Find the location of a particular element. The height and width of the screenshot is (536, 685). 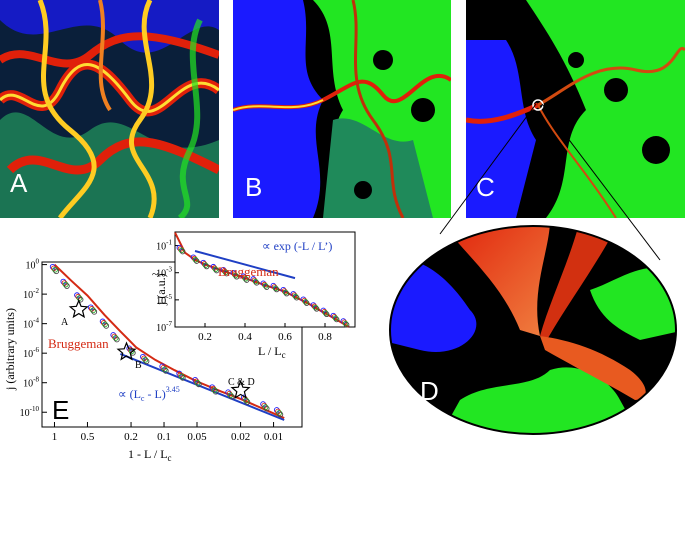

panel-a-simulation: A is located at coordinates (109, 109).